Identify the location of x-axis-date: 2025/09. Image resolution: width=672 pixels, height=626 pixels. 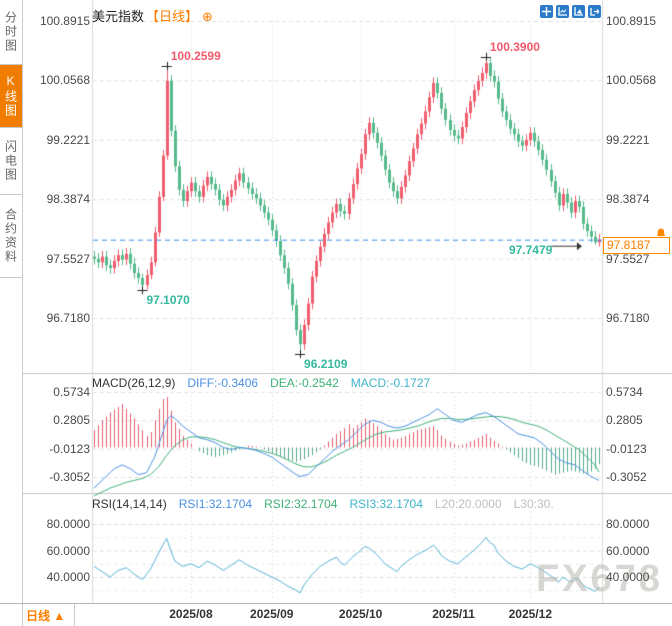
(272, 614).